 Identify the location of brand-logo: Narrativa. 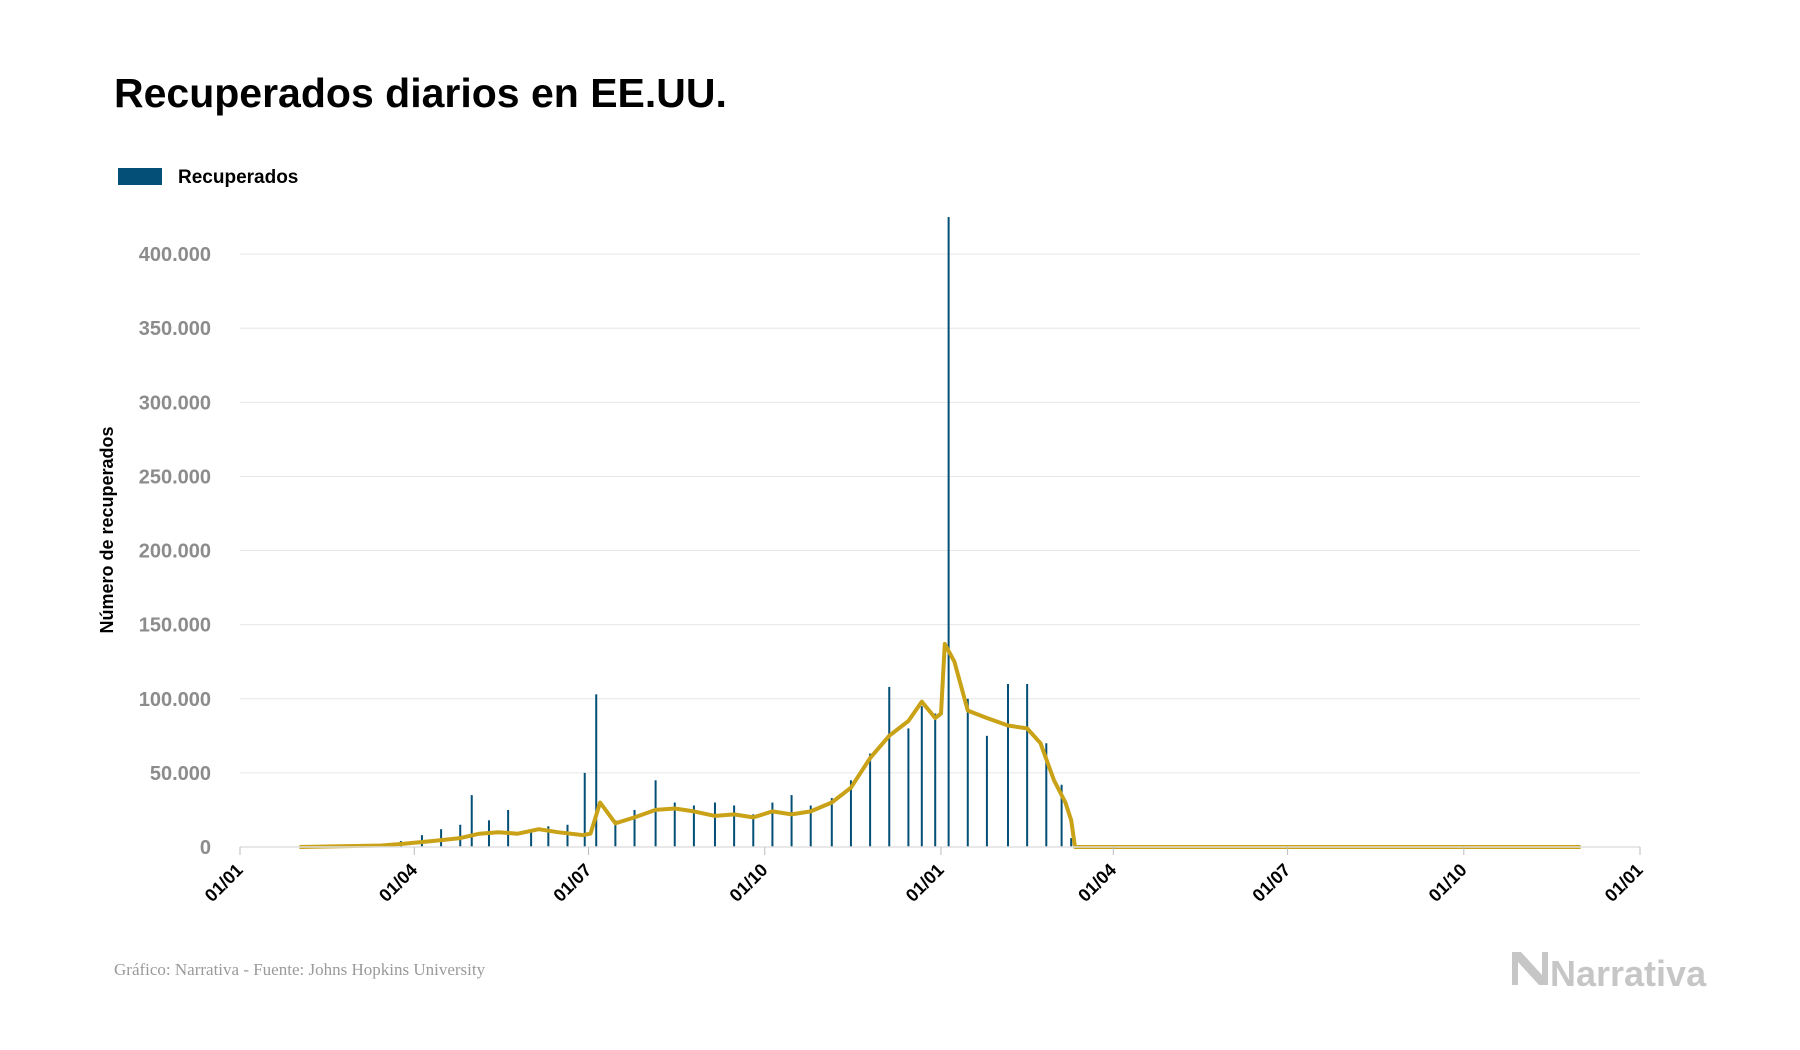
(1609, 973).